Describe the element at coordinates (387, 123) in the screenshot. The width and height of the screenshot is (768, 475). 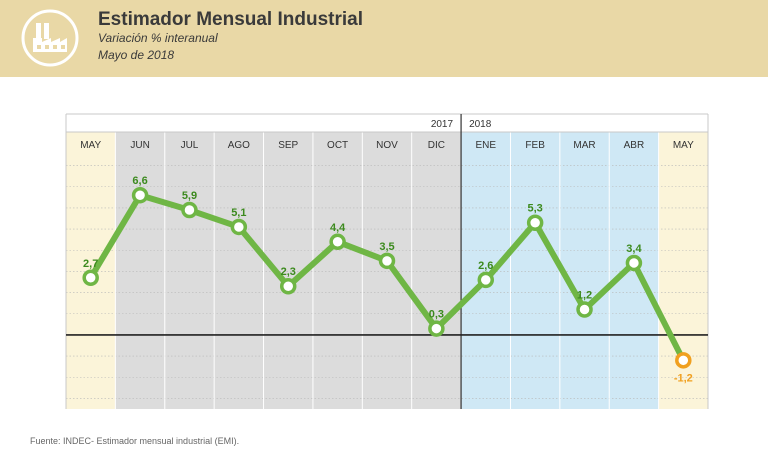
I see `year-strip` at that location.